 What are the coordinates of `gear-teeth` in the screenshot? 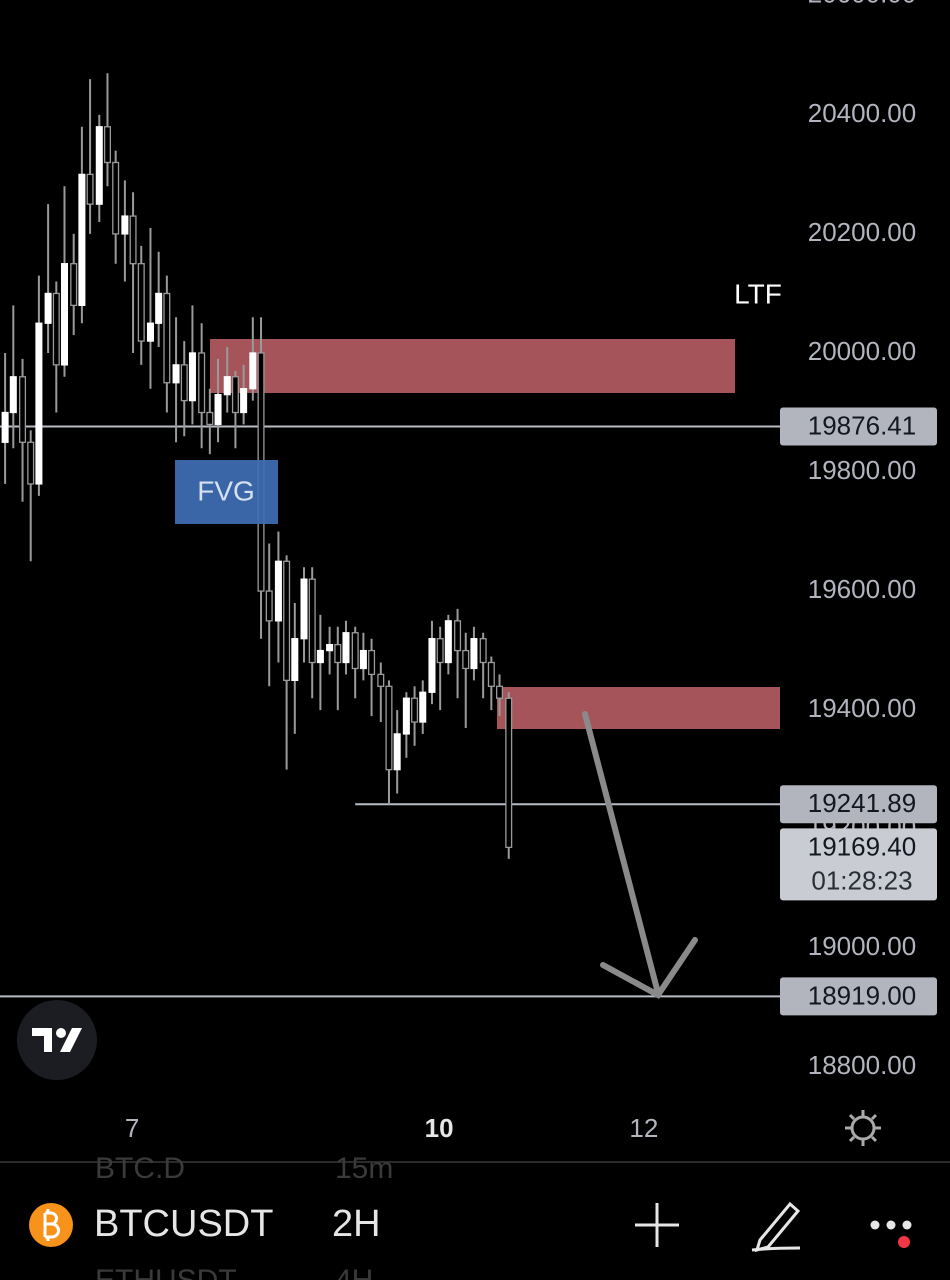 It's located at (863, 1128).